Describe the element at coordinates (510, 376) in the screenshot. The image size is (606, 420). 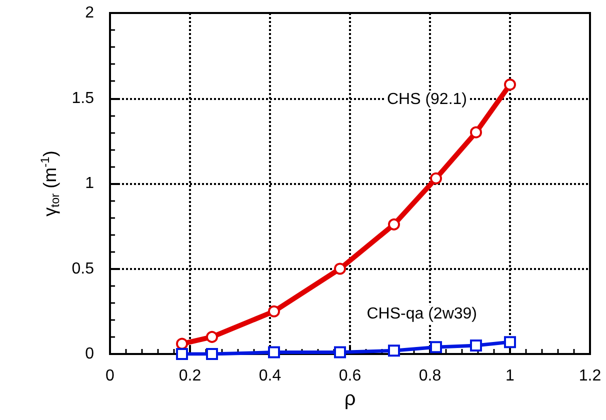
I see `x-tick-label: 1` at that location.